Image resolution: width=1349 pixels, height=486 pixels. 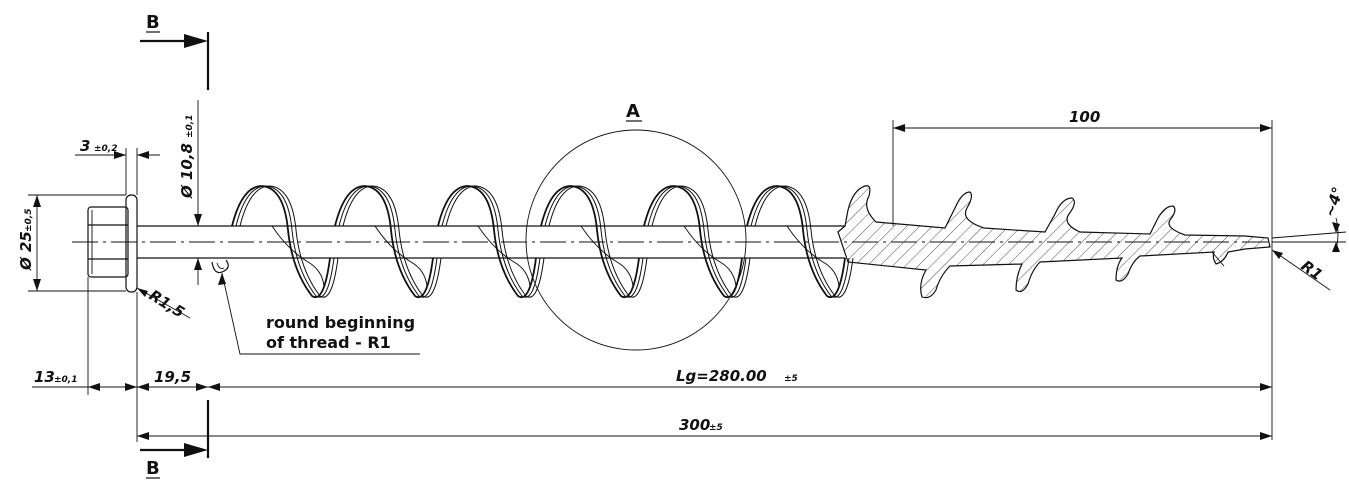 I want to click on dim-head-diameter: Ø 25 ±0,5, so click(x=71, y=243).